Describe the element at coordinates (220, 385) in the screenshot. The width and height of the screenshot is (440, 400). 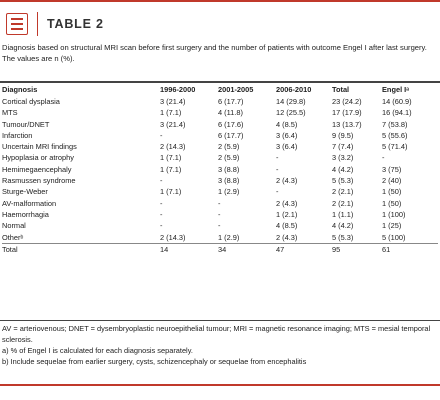
I see `bottom-accent-rule` at that location.